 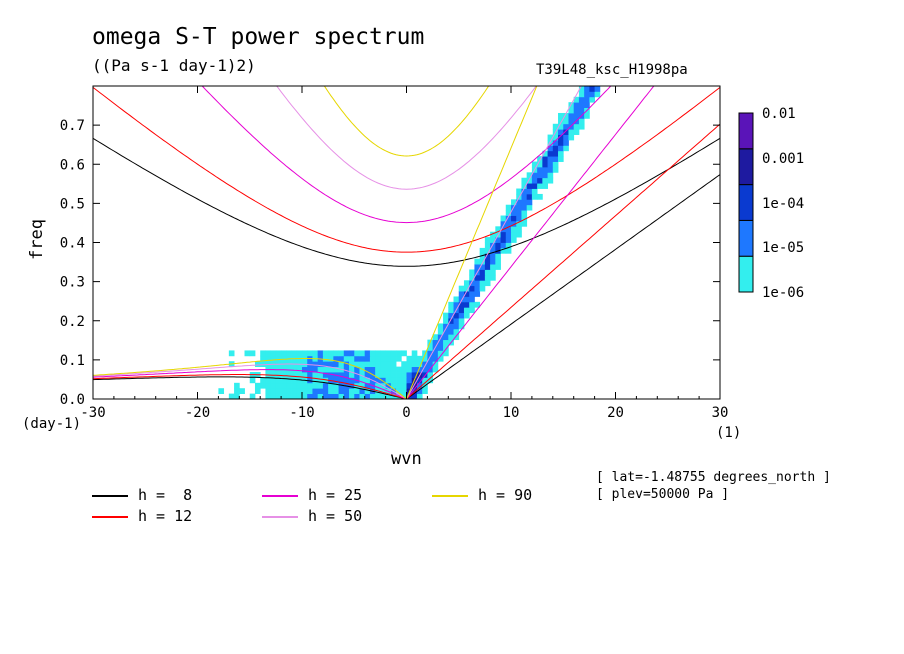 What do you see at coordinates (72, 244) in the screenshot?
I see `y-tick-label: 0.4` at bounding box center [72, 244].